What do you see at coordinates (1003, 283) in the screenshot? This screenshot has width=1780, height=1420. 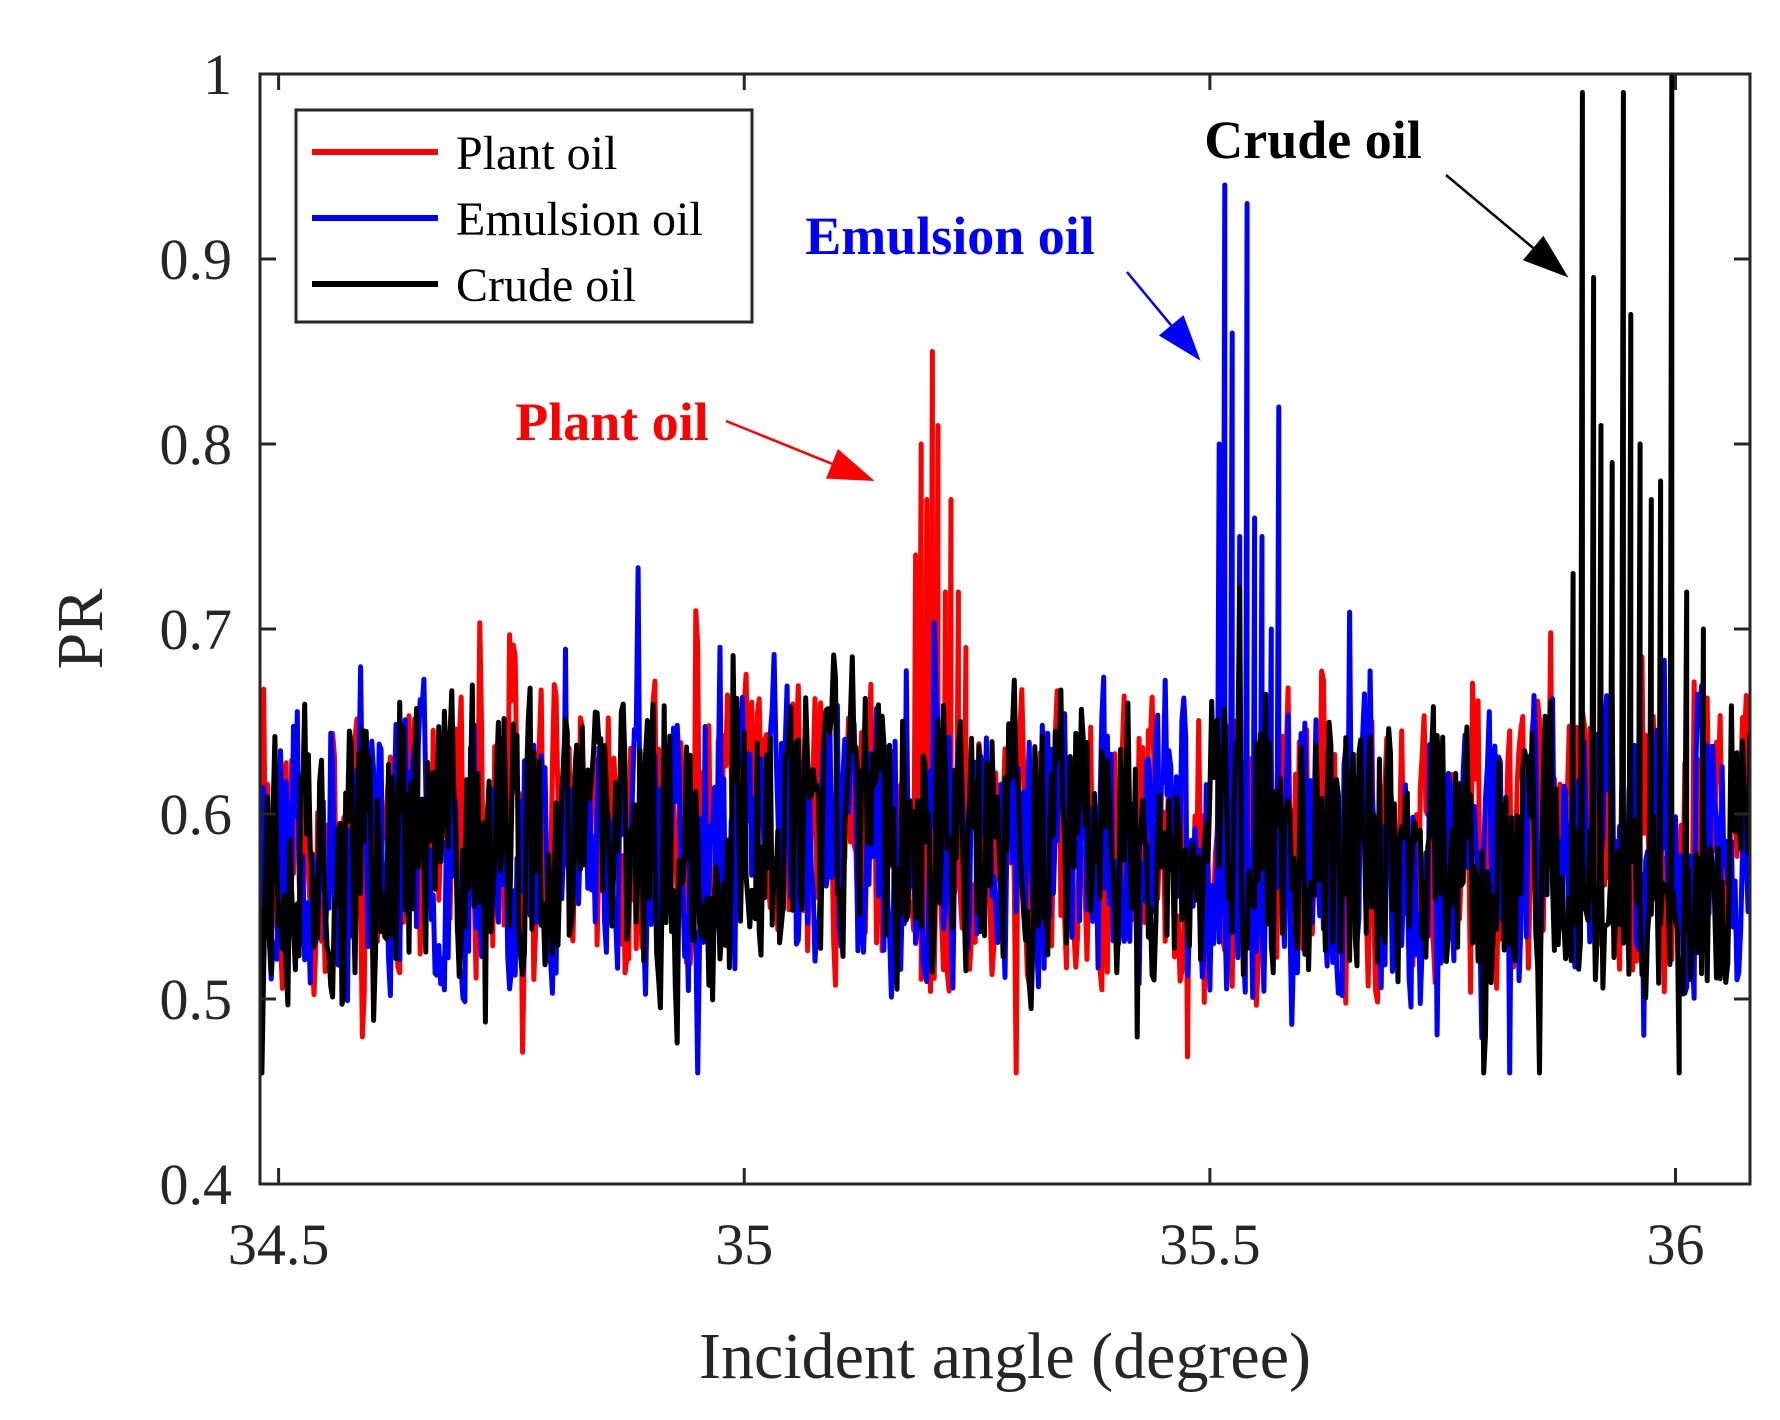 I see `annotation-emulsion-oil: Emulsion oil` at bounding box center [1003, 283].